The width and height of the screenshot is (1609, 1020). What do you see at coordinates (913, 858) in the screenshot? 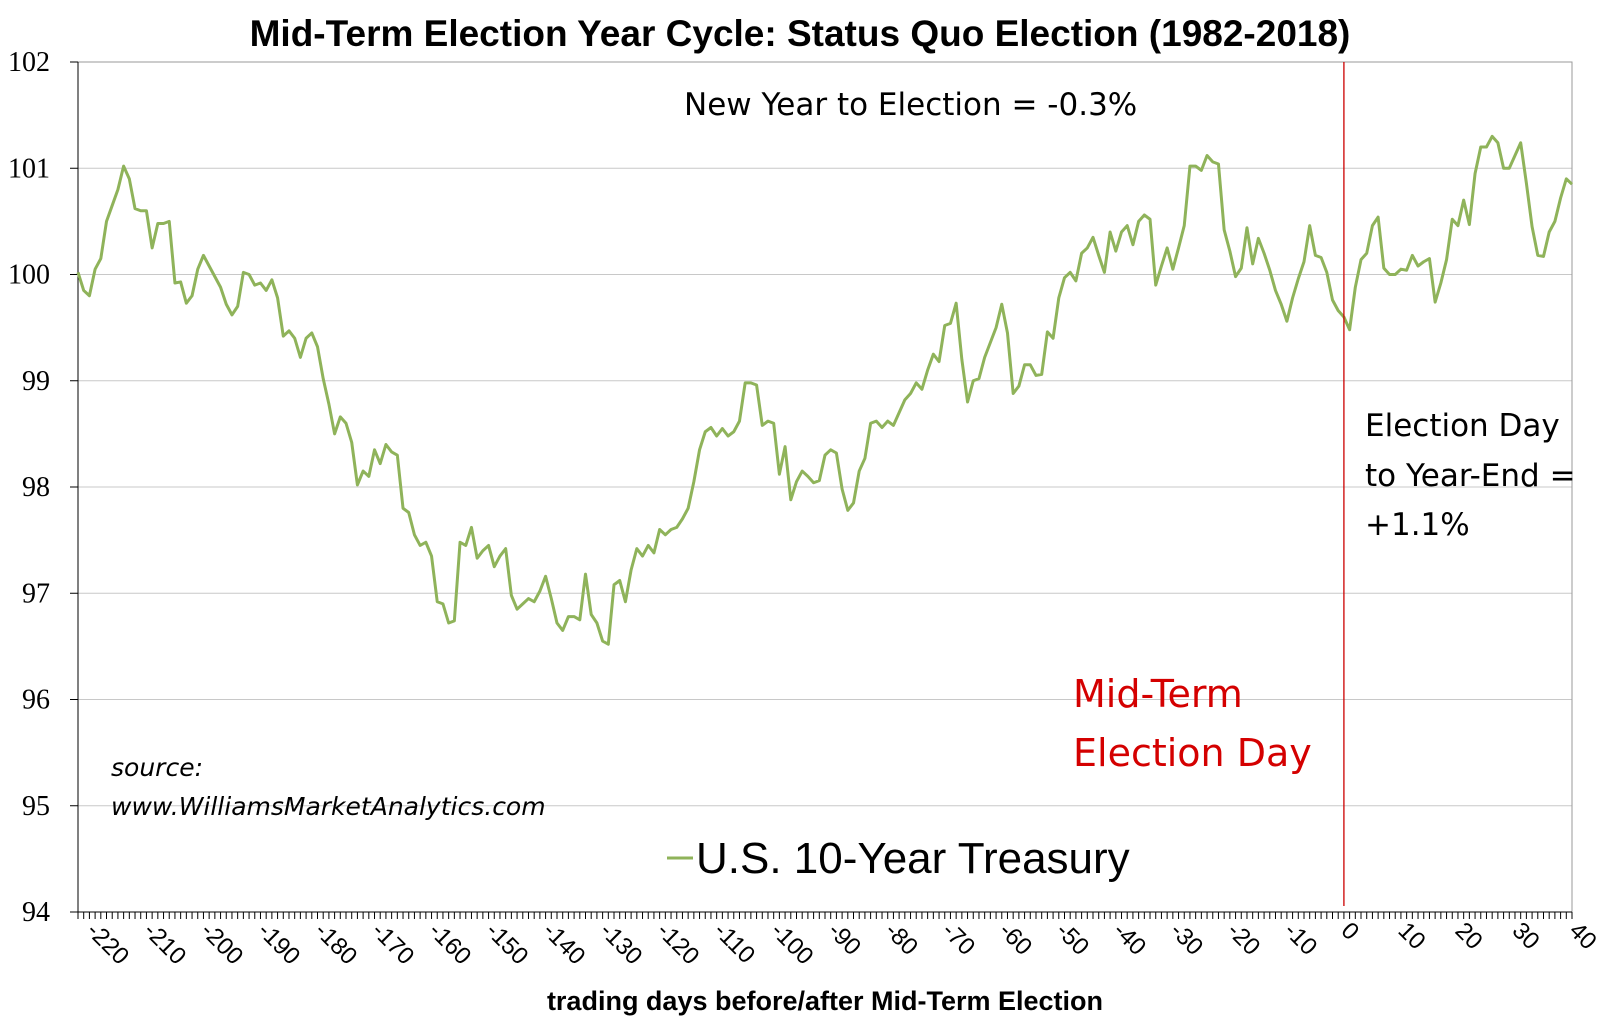
I see `legend-label: U.S. 10-Year Treasury` at bounding box center [913, 858].